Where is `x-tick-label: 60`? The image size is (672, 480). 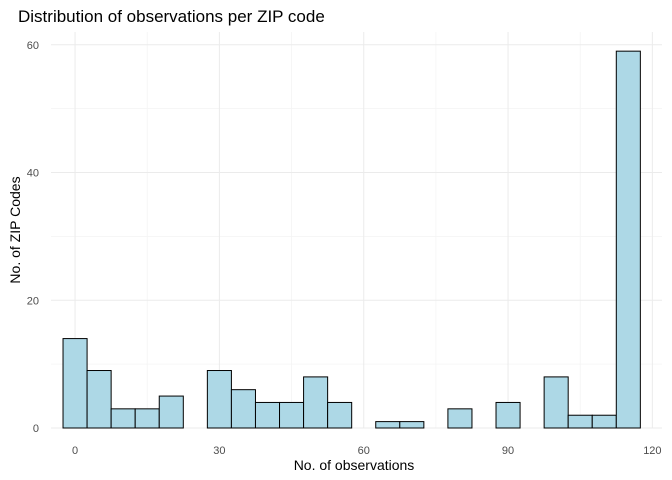
x-tick-label: 60 is located at coordinates (364, 451).